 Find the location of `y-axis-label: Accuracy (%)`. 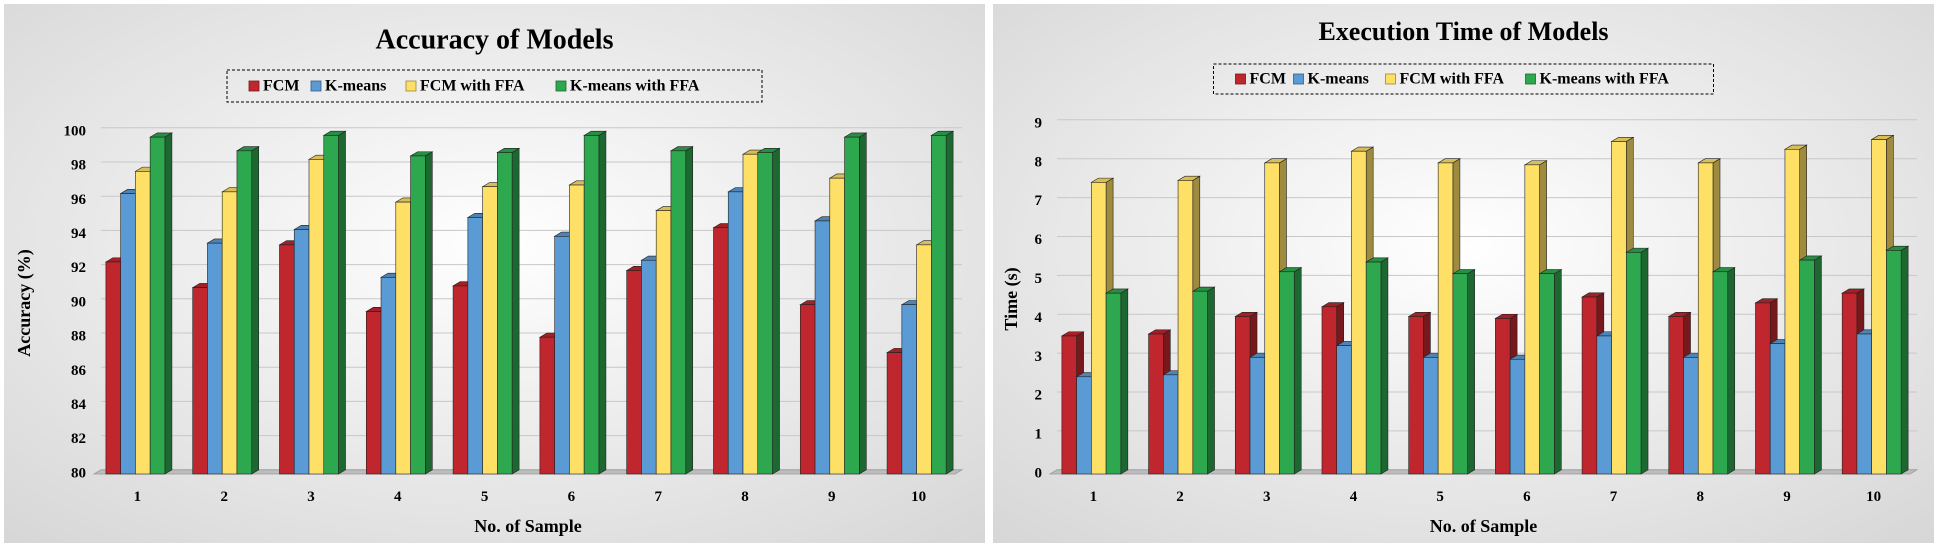

y-axis-label: Accuracy (%) is located at coordinates (24, 302).